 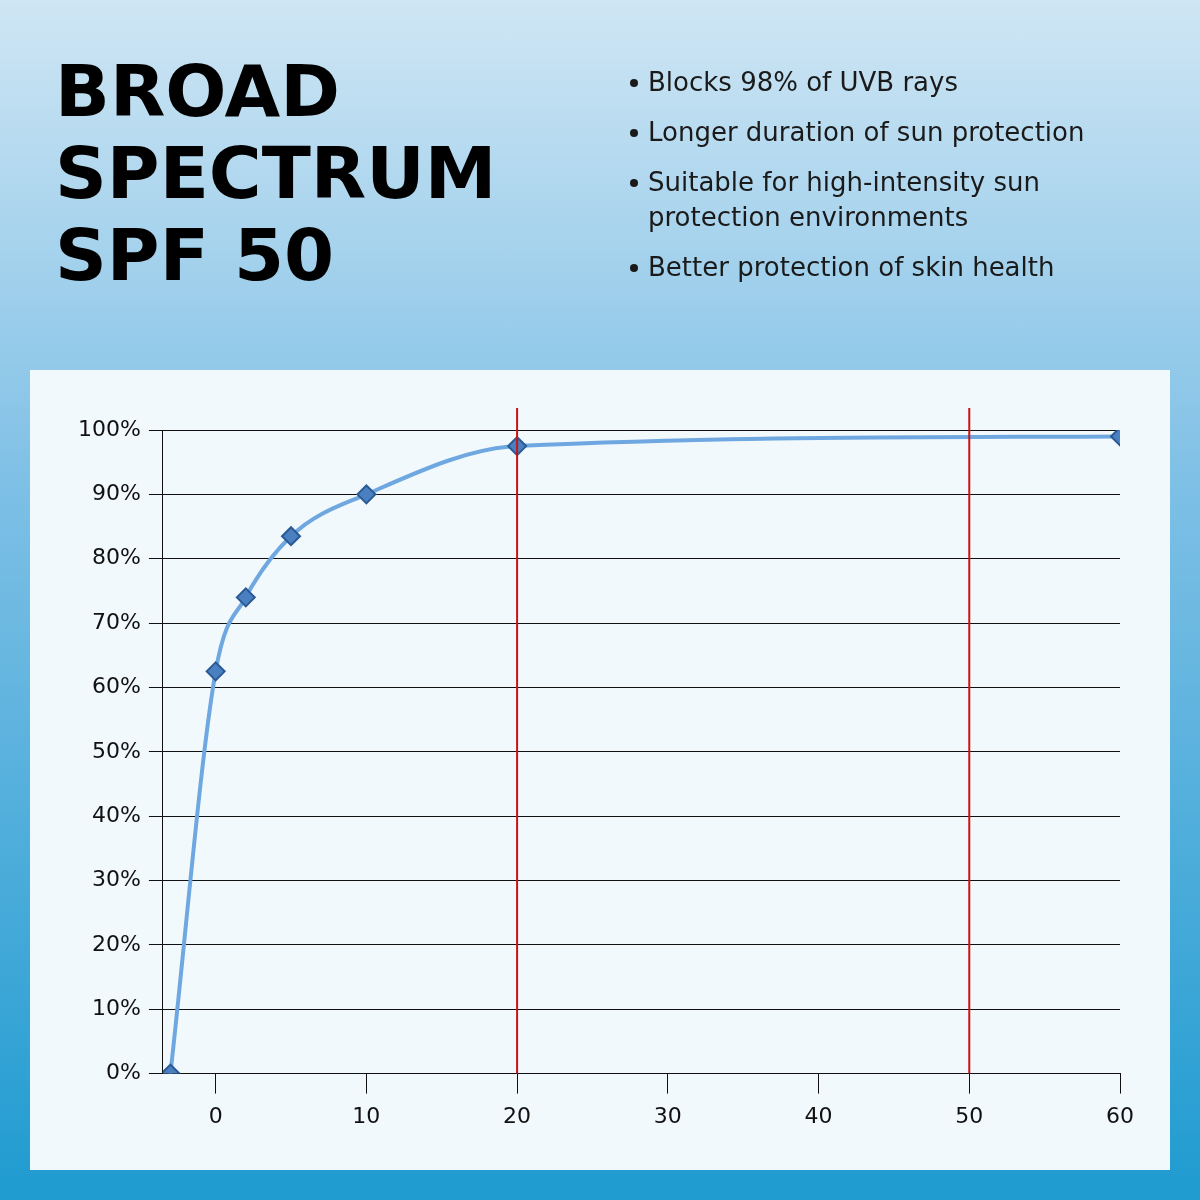 I want to click on y-tick-label: 30%, so click(x=116, y=879).